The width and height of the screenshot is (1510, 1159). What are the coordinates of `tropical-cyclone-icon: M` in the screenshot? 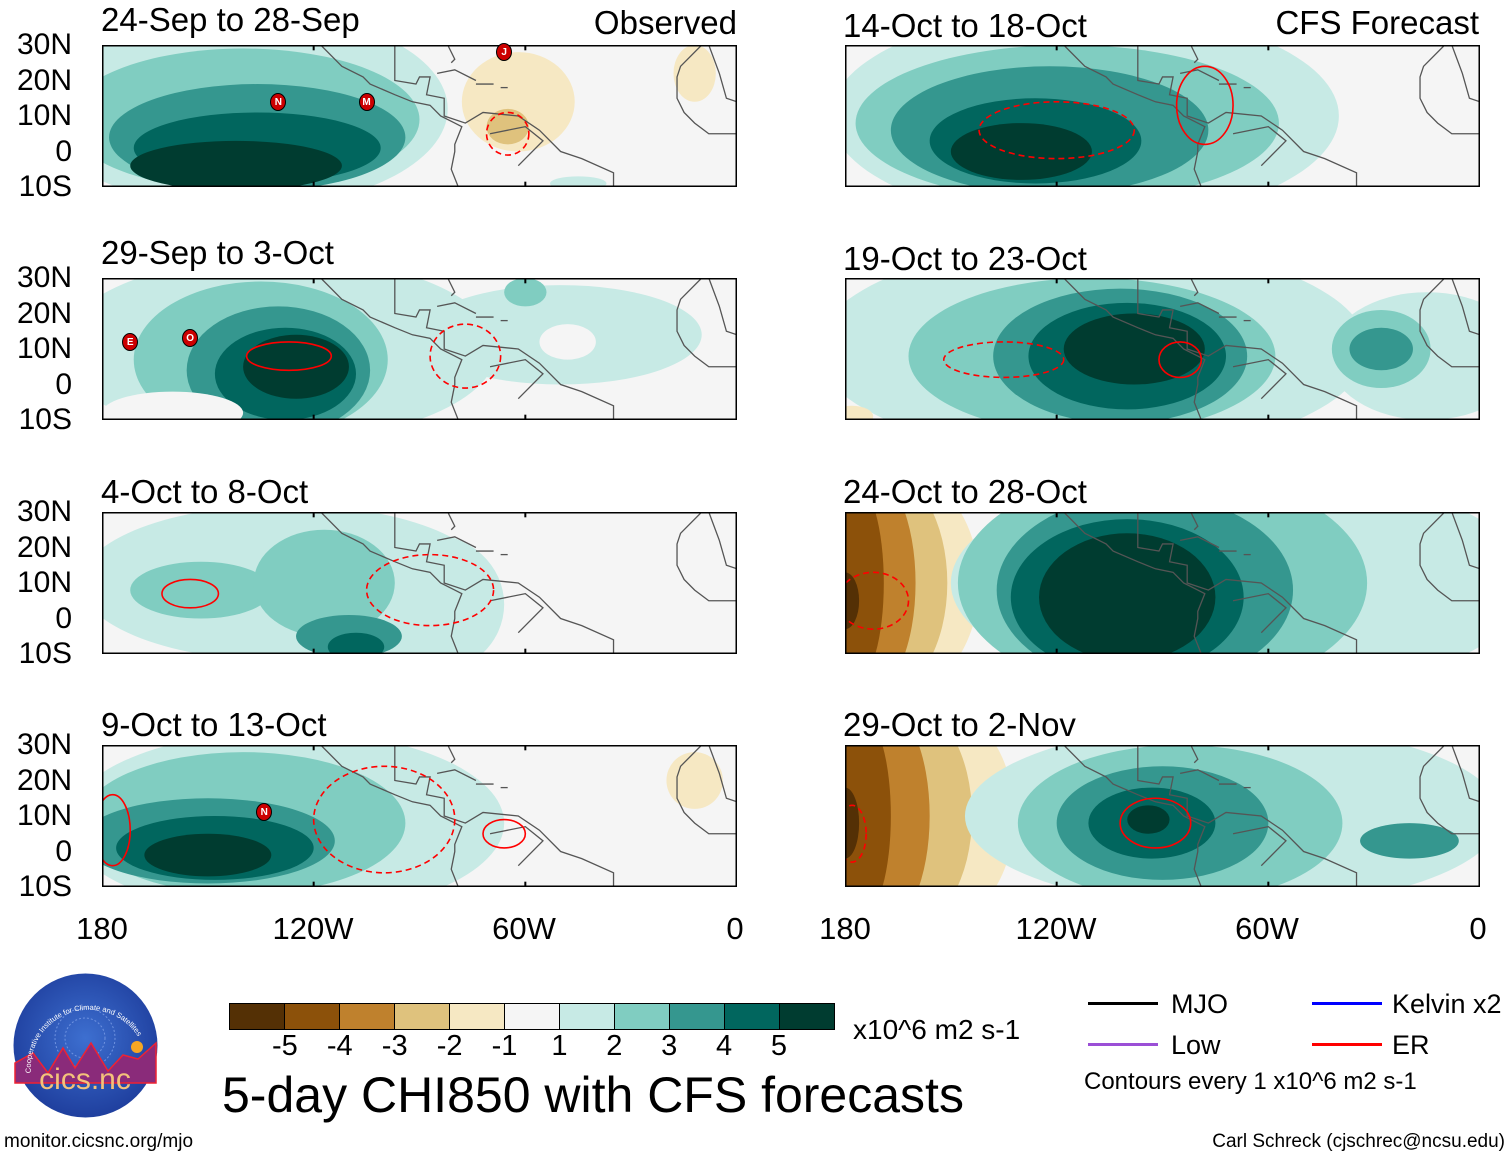 It's located at (366, 101).